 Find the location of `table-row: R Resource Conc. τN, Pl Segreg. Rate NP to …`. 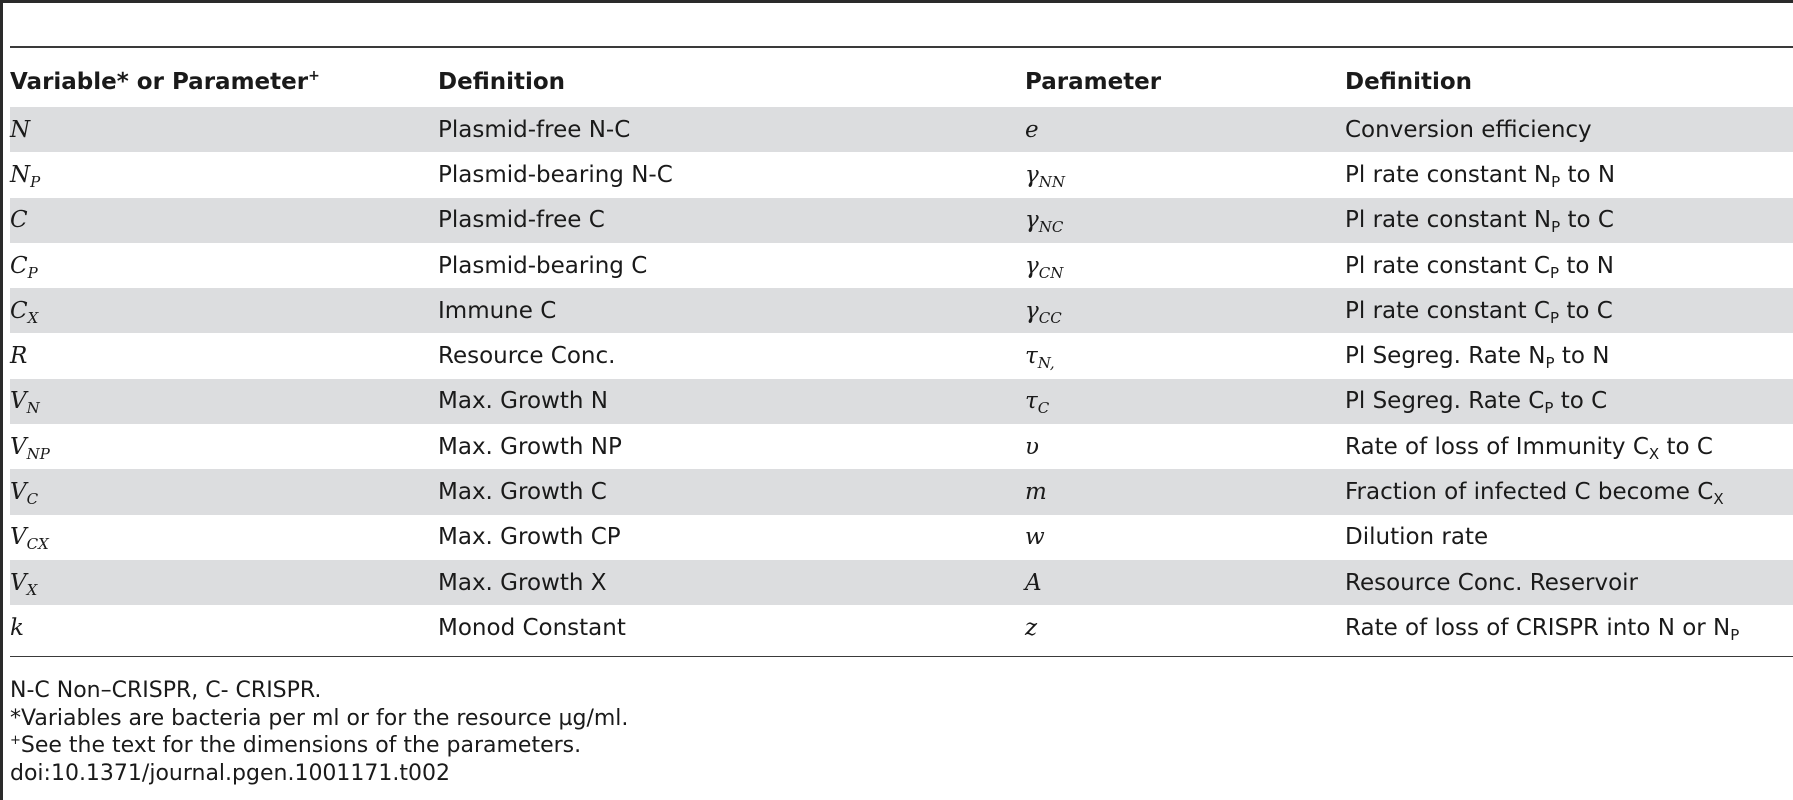

table-row: R Resource Conc. τN, Pl Segreg. Rate NP to … is located at coordinates (901, 355).